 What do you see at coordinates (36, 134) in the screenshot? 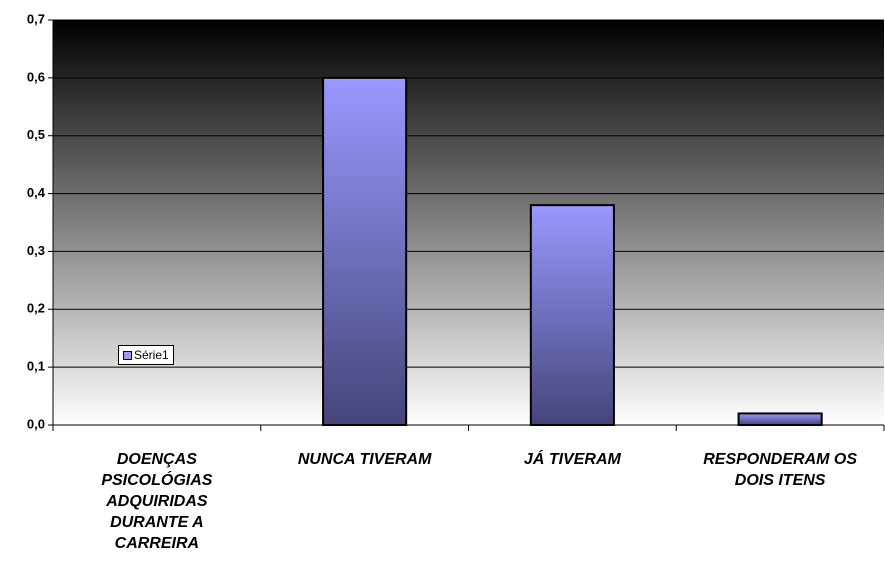
I see `y-tick-label: 0,5` at bounding box center [36, 134].